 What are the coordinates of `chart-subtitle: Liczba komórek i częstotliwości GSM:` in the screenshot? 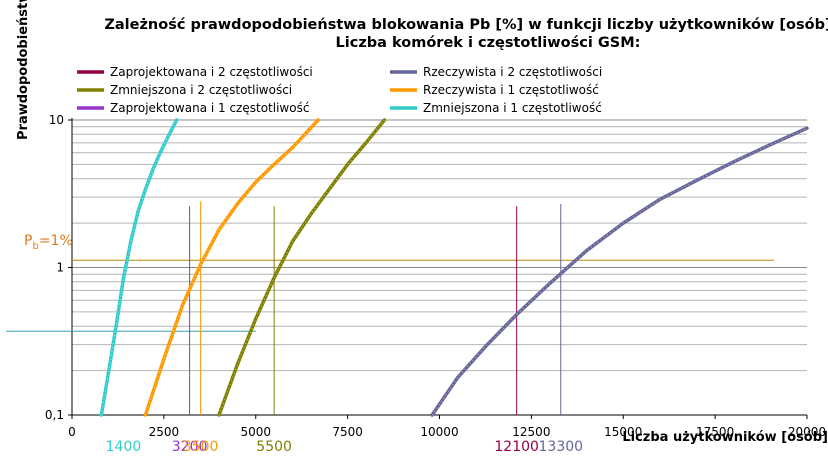 It's located at (488, 43).